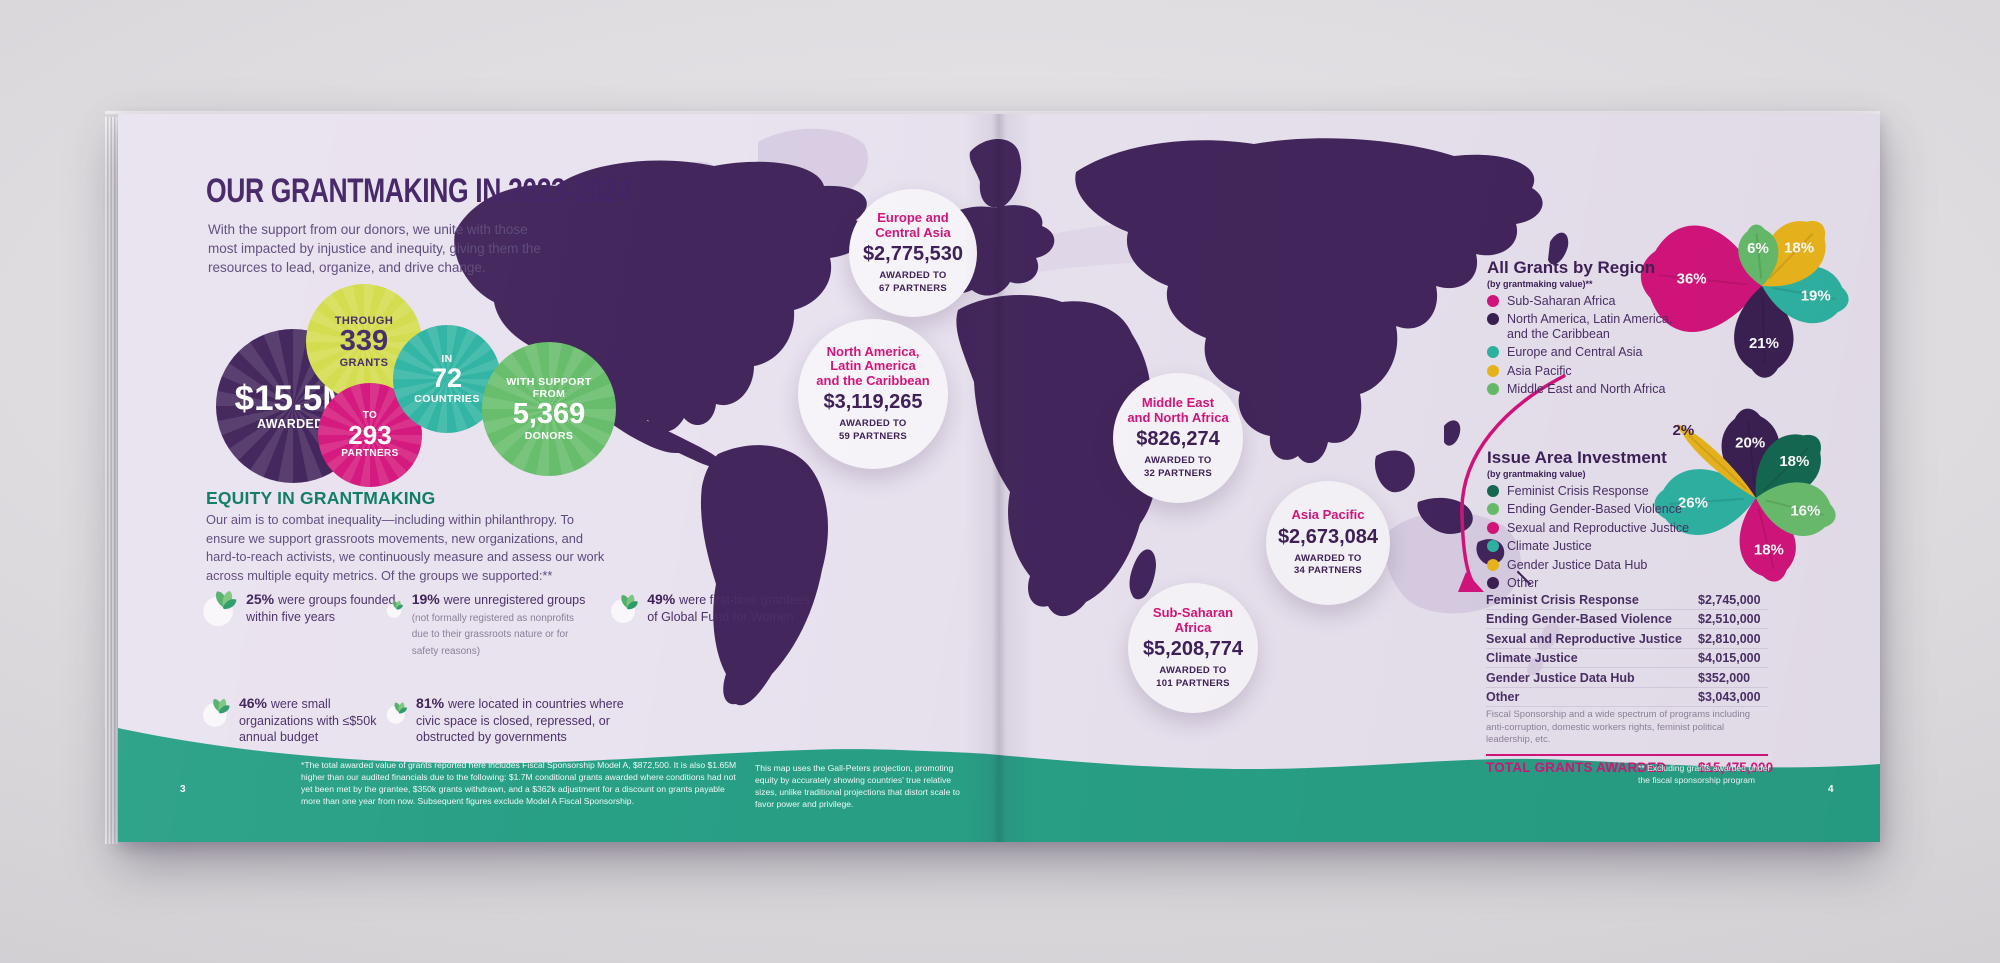 The width and height of the screenshot is (2000, 963). Describe the element at coordinates (321, 498) in the screenshot. I see `equity-heading: EQUITY IN GRANTMAKING` at that location.